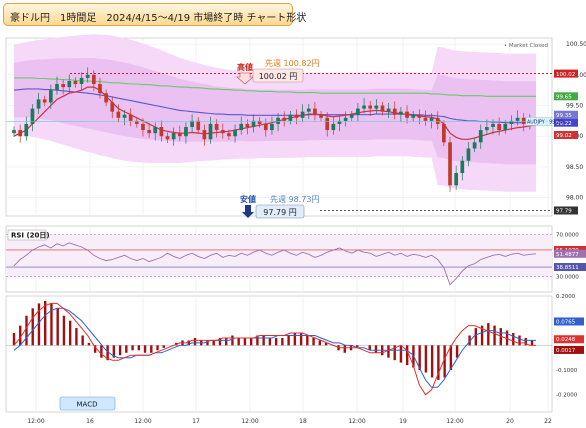 This screenshot has width=586, height=428. I want to click on rsi-tag, so click(570, 267).